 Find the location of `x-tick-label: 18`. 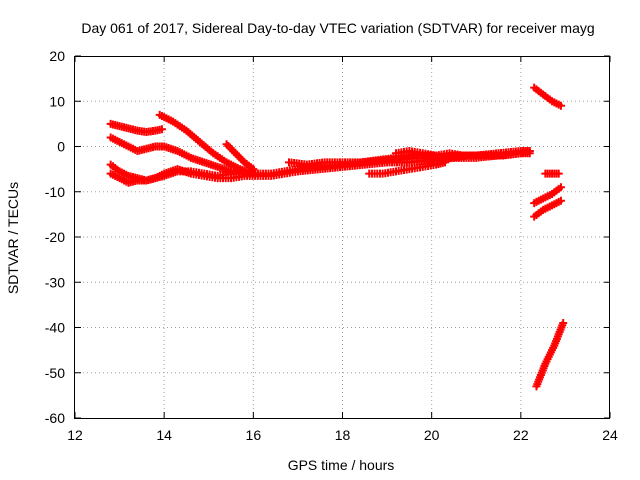

x-tick-label: 18 is located at coordinates (343, 435).